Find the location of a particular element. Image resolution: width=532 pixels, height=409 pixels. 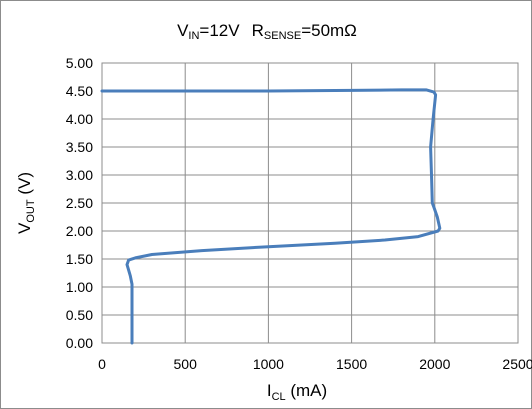

title-r-rest: =50mΩ is located at coordinates (329, 30).